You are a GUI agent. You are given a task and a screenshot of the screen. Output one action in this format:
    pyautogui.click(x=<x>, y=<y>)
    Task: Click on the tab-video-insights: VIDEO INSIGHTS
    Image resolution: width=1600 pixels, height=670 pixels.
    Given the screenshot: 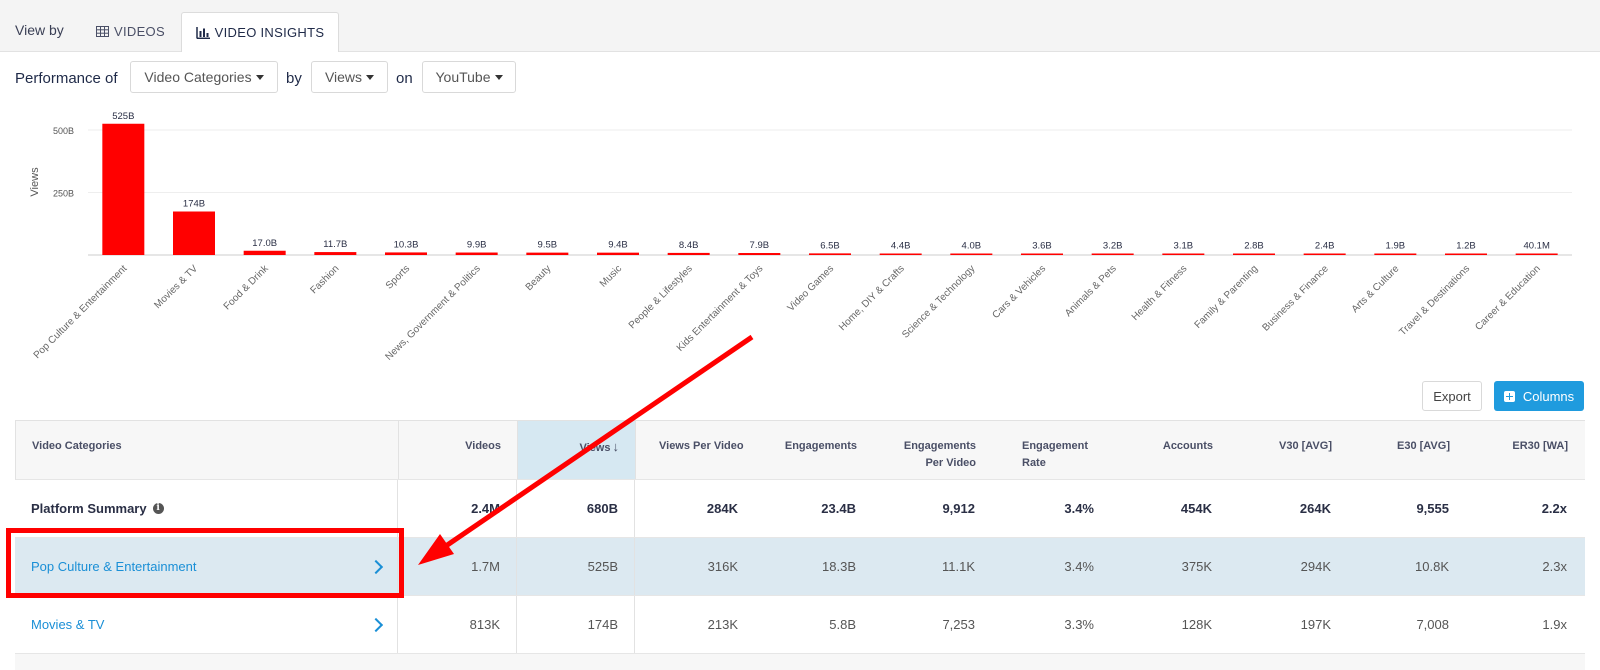 What is the action you would take?
    pyautogui.click(x=260, y=32)
    